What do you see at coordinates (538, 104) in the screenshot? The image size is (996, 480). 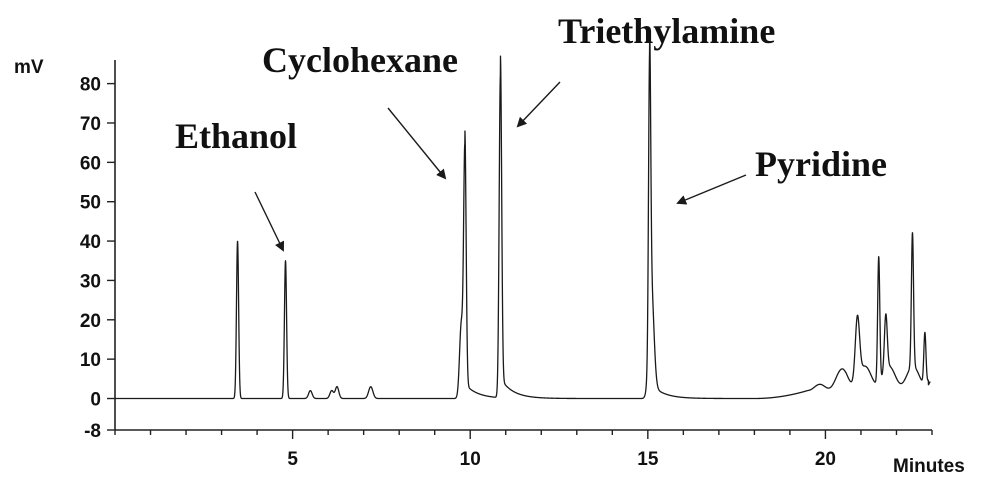 I see `peak-arrow-triethylamine` at bounding box center [538, 104].